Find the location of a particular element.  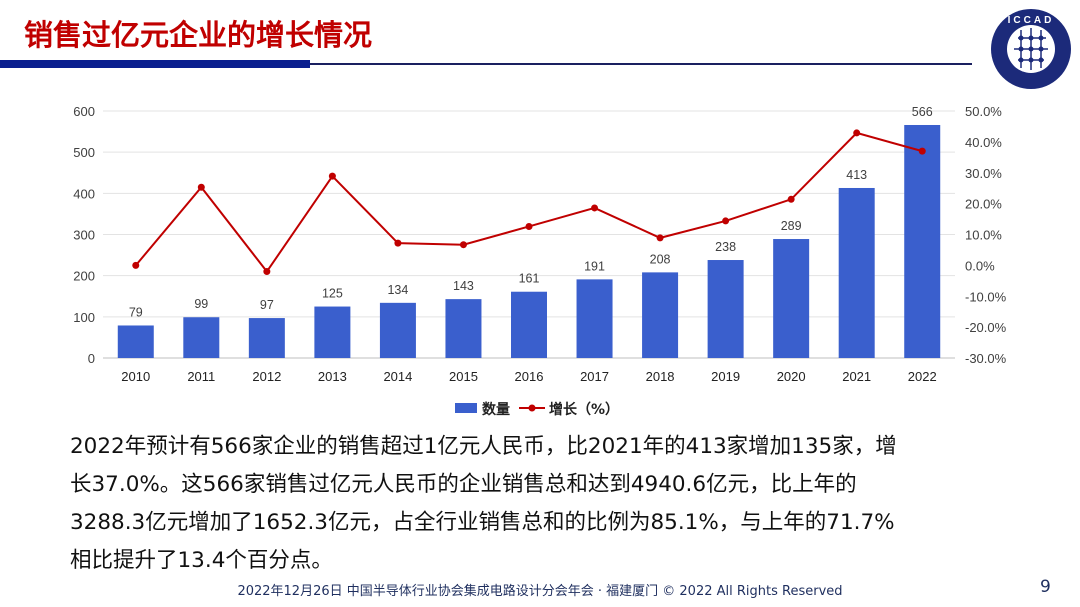

left-axis-tick: 400 is located at coordinates (84, 193).